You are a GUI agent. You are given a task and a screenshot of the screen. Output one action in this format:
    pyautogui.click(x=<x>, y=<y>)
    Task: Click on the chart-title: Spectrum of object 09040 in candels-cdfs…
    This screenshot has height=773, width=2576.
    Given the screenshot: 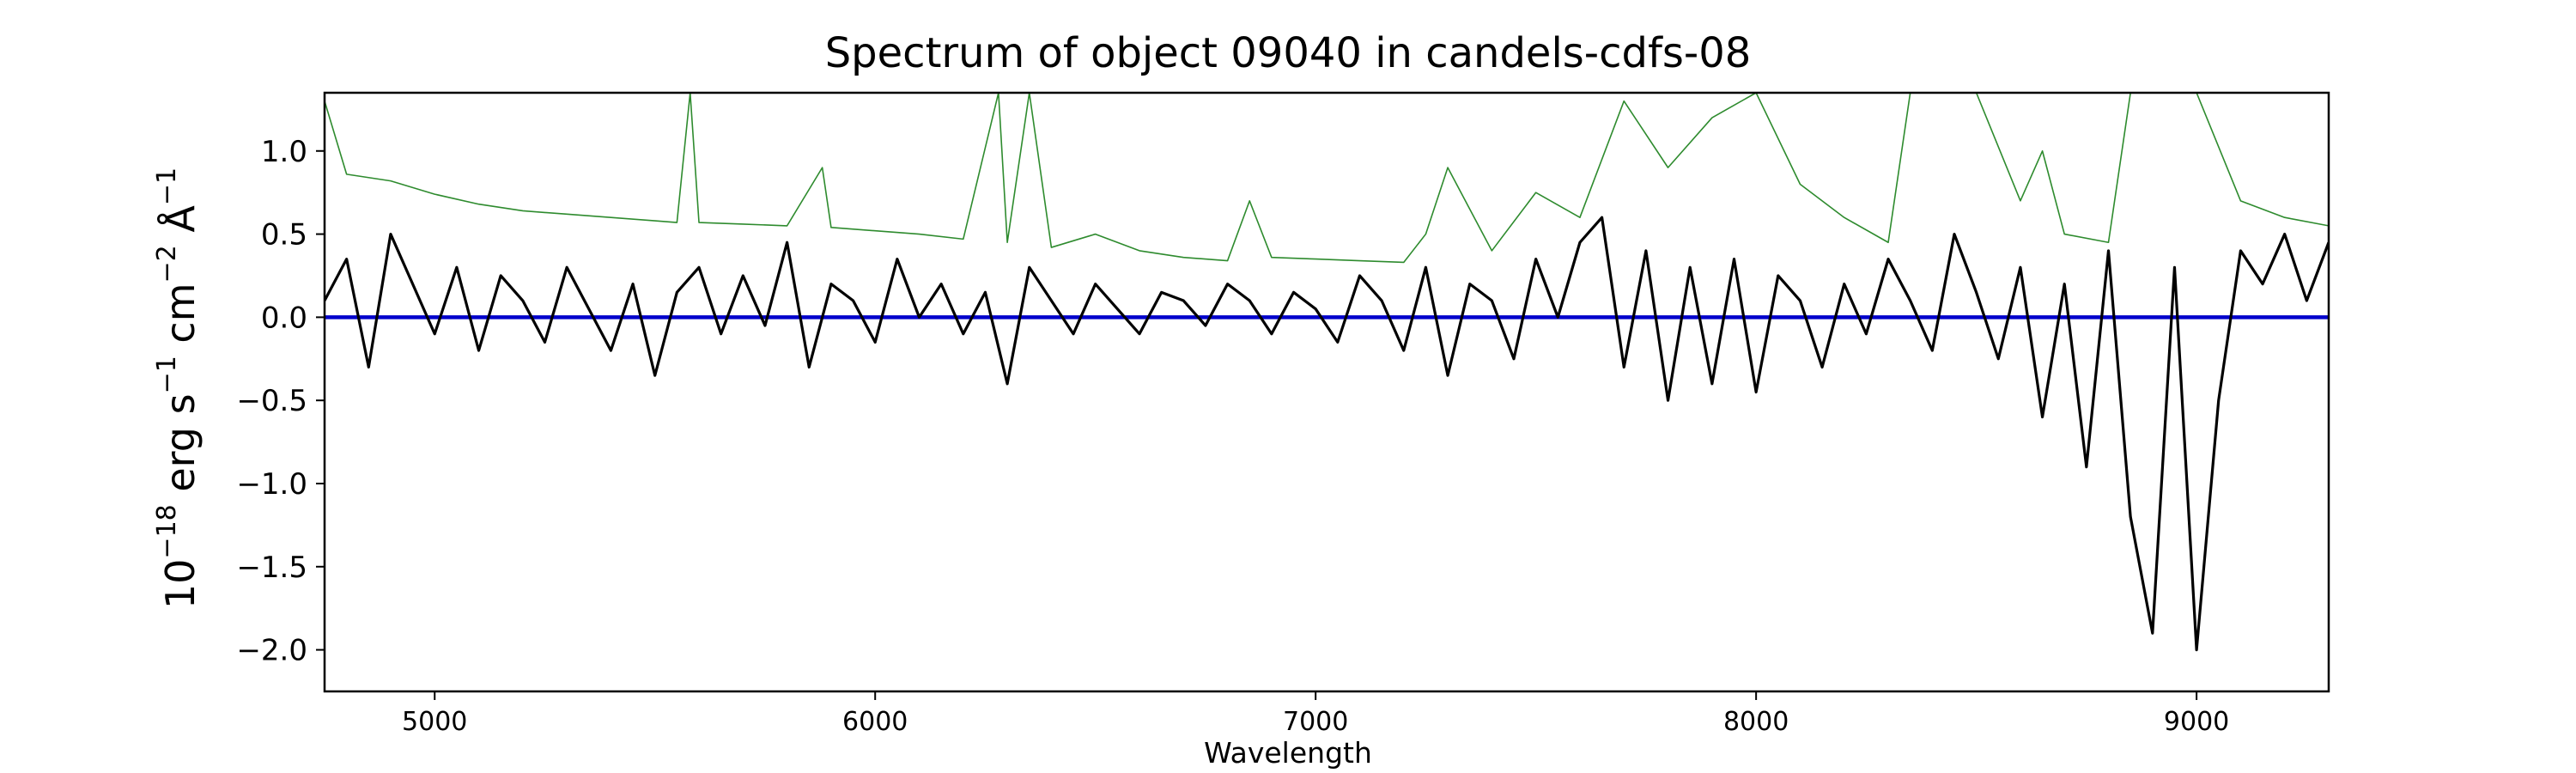 What is the action you would take?
    pyautogui.click(x=1288, y=53)
    